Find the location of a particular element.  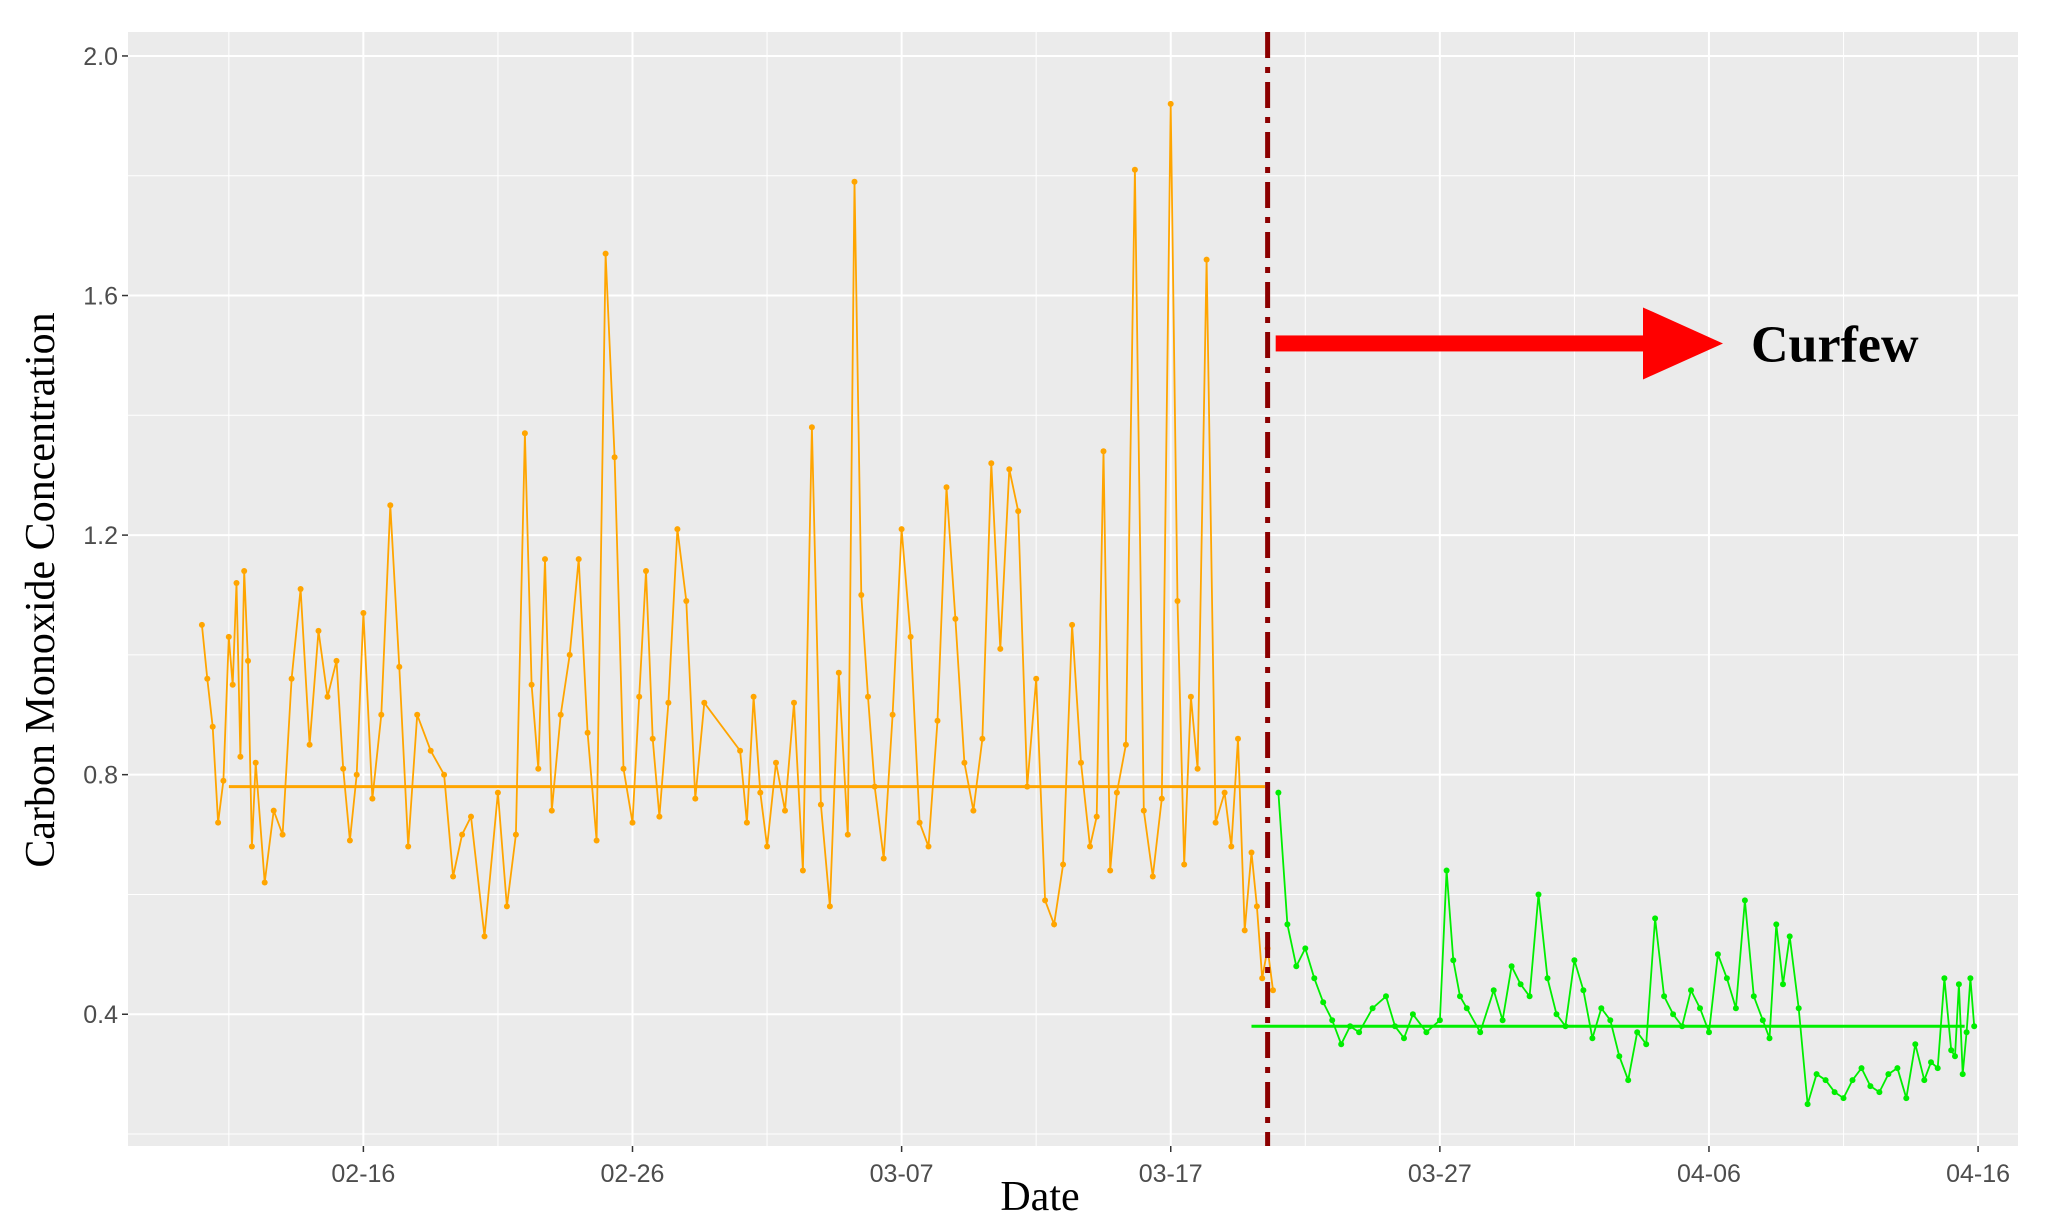

y-tick-label: 0.8 is located at coordinates (100, 776).